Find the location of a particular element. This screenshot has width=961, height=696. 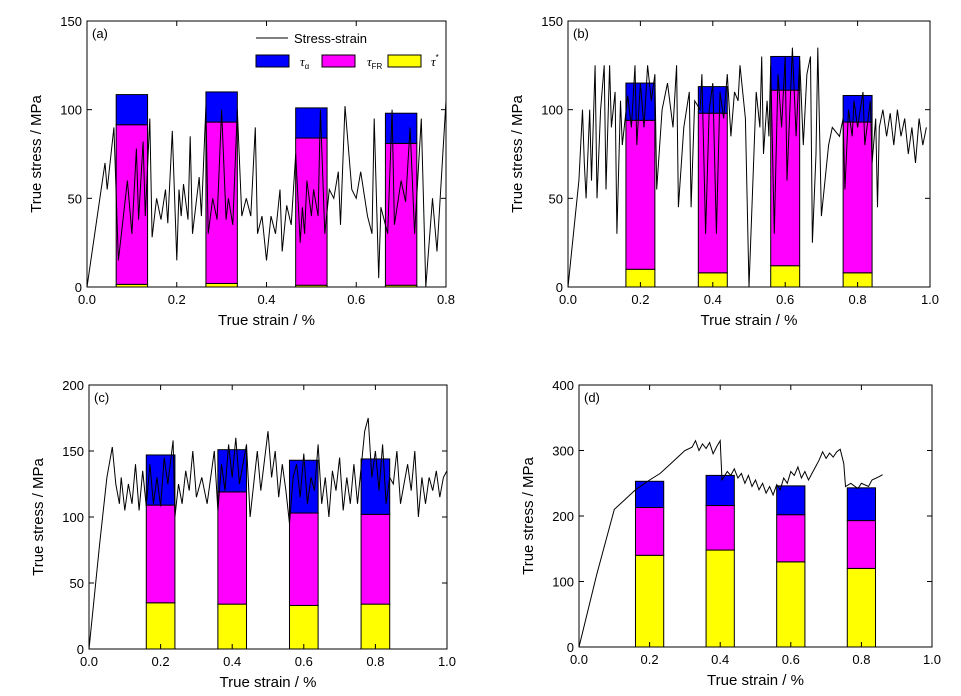

panel-label: (b) is located at coordinates (581, 33).